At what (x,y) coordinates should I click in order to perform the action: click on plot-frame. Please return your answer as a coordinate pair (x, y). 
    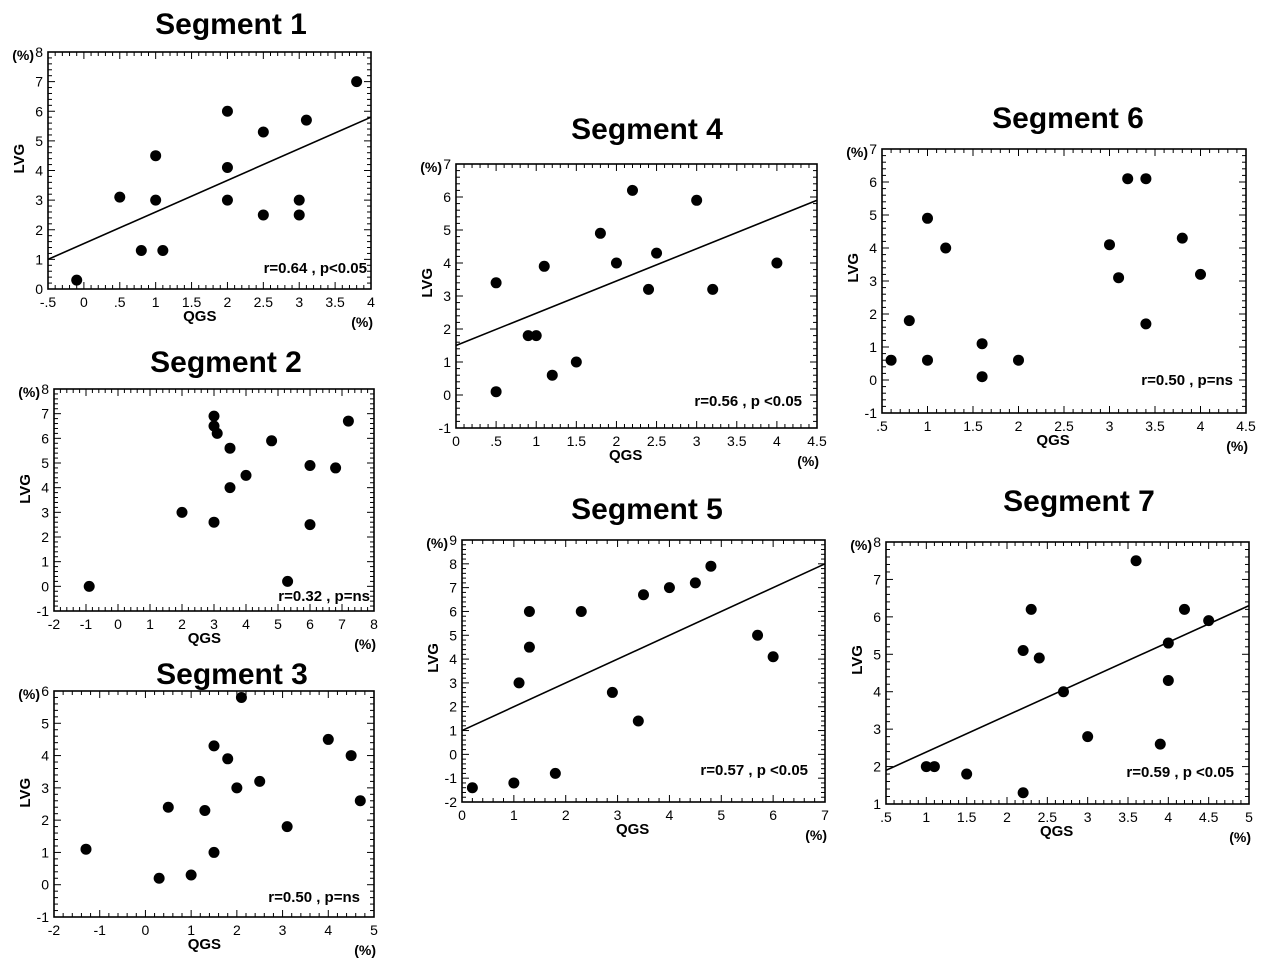
    Looking at the image, I should click on (1067, 673).